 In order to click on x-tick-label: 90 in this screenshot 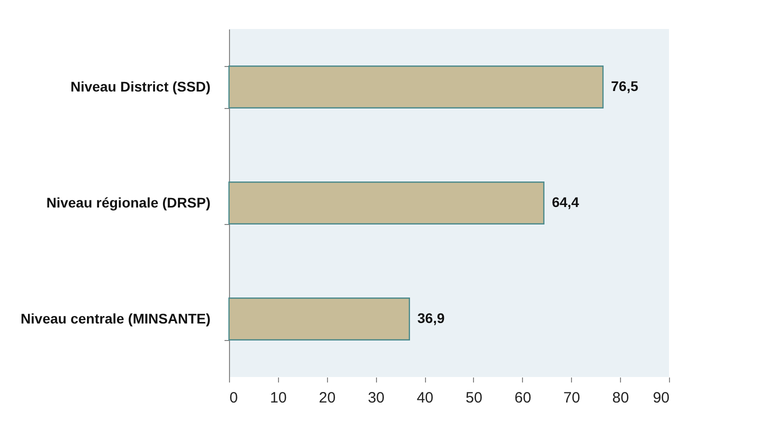, I will do `click(661, 398)`.